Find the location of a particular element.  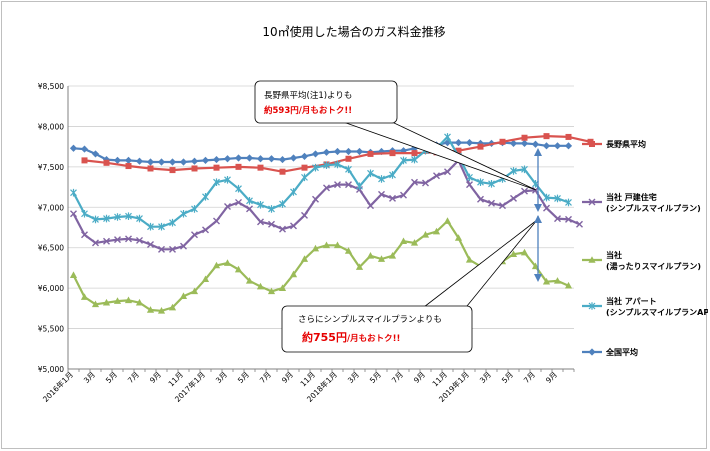

diff-arrow-head-top is located at coordinates (538, 152).